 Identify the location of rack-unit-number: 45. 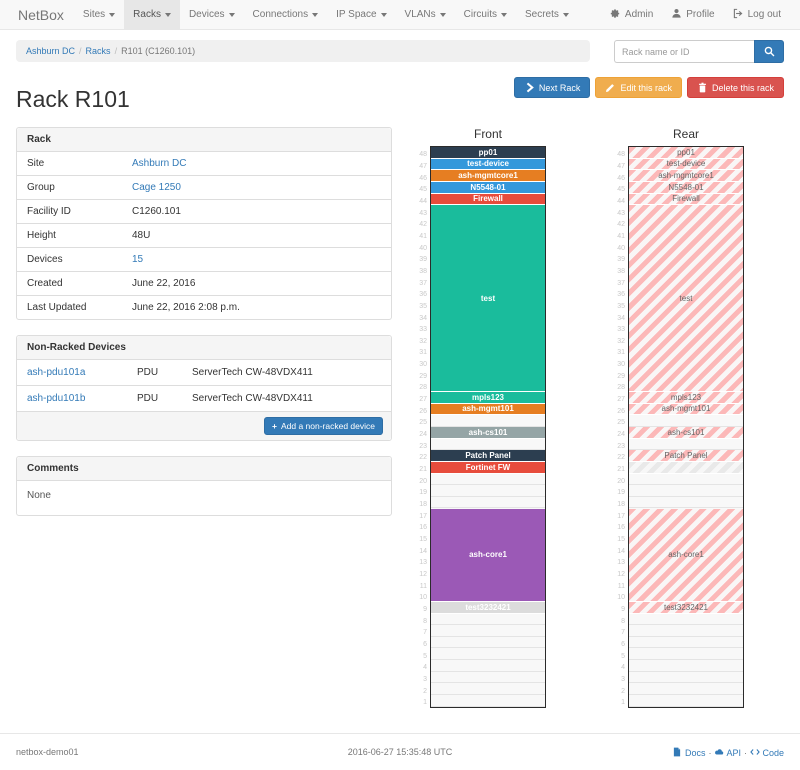
(423, 190).